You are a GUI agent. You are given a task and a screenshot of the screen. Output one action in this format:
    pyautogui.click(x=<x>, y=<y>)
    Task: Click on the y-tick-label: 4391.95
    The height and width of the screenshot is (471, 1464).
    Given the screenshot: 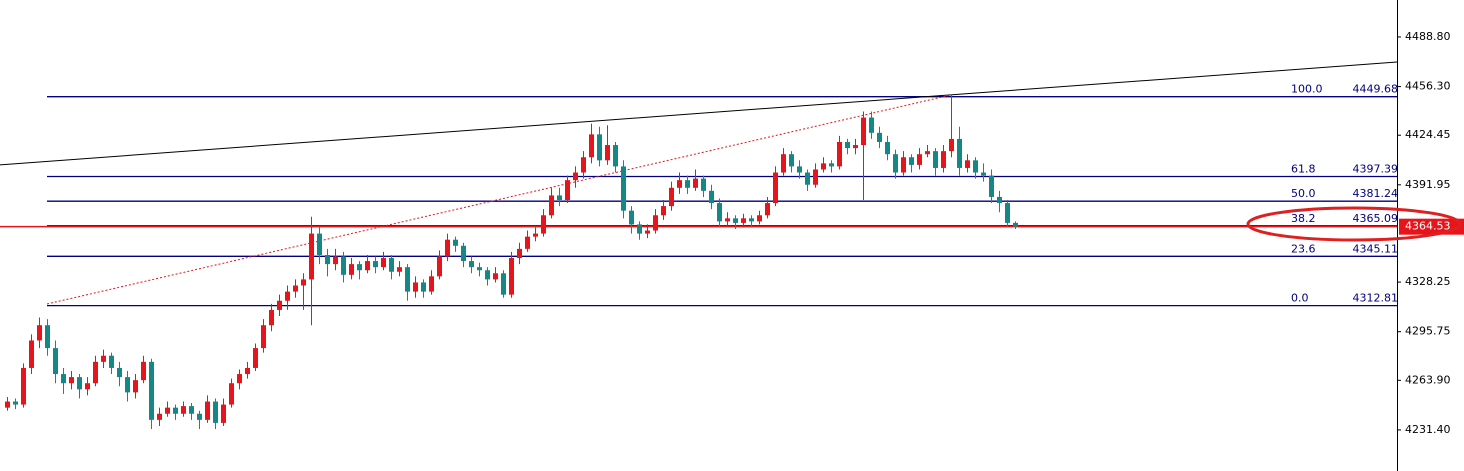 What is the action you would take?
    pyautogui.click(x=1428, y=184)
    